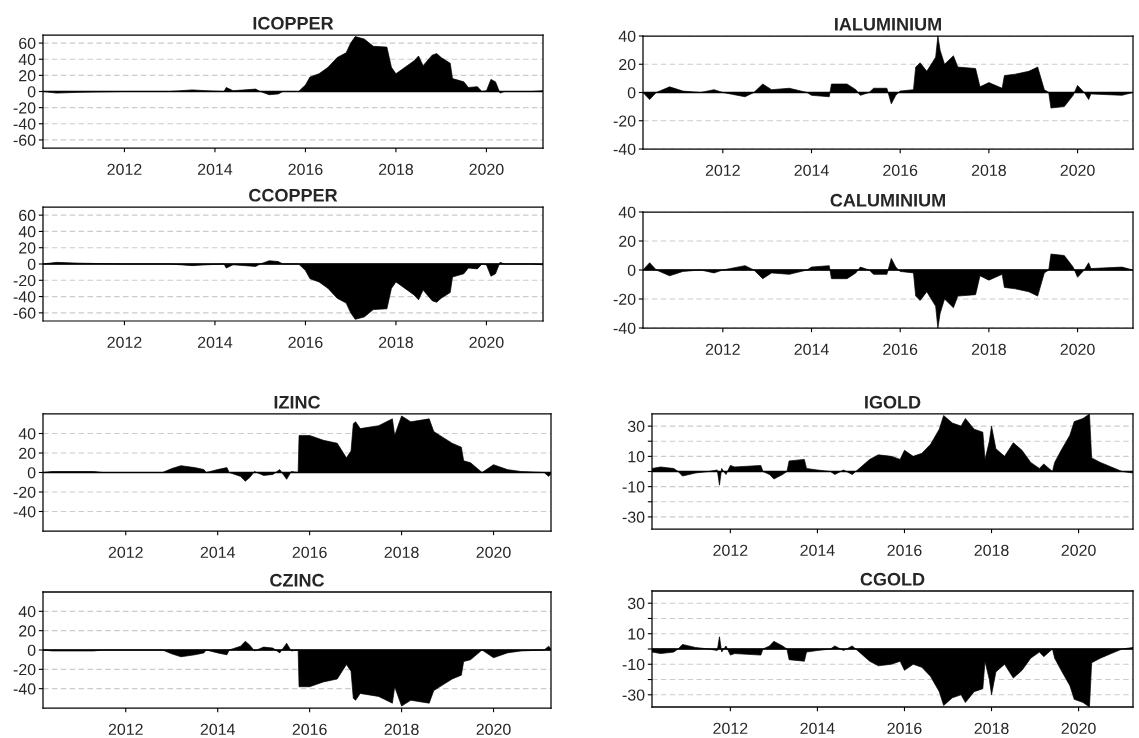 The image size is (1139, 738). Describe the element at coordinates (297, 580) in the screenshot. I see `chart-title: CZINC` at that location.